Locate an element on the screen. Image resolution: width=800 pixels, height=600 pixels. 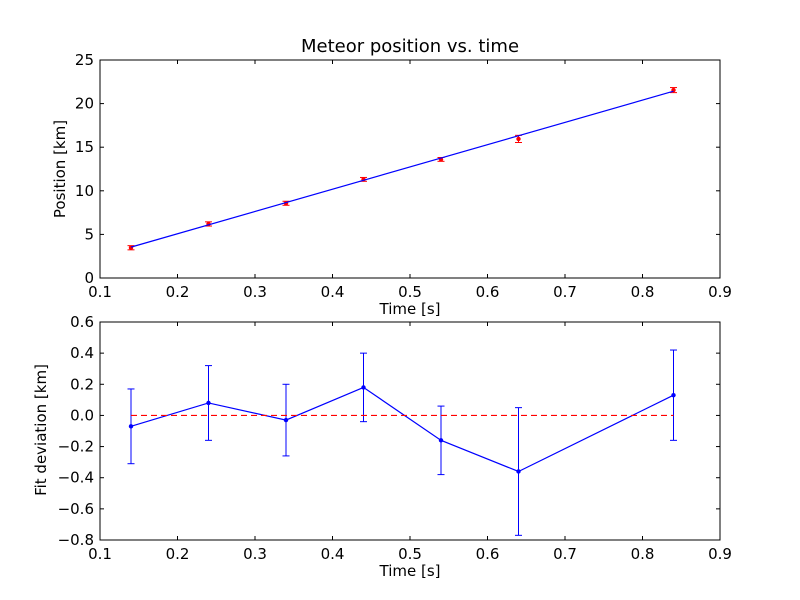
position-plot-ytick-label: 5 is located at coordinates (89, 234).